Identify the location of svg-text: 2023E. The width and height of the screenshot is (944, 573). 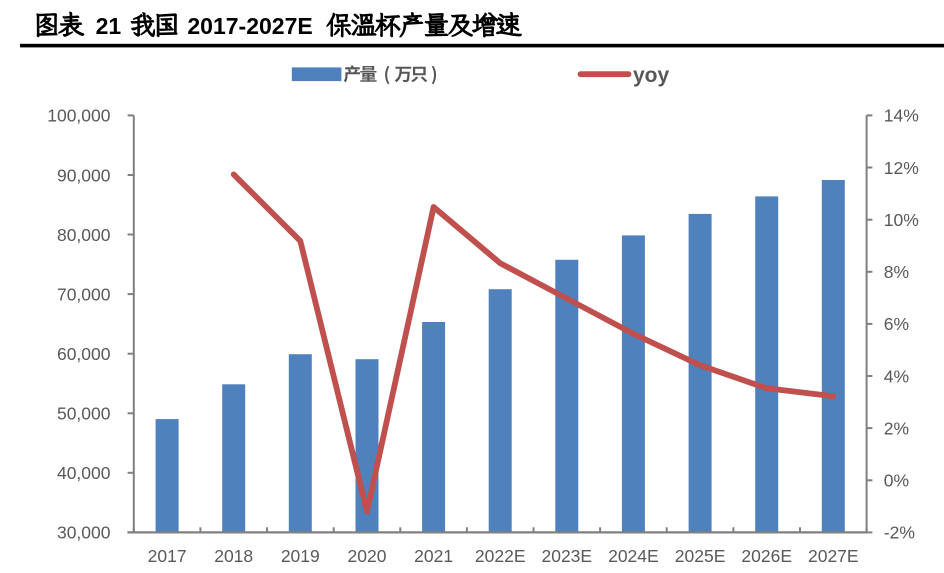
(566, 556).